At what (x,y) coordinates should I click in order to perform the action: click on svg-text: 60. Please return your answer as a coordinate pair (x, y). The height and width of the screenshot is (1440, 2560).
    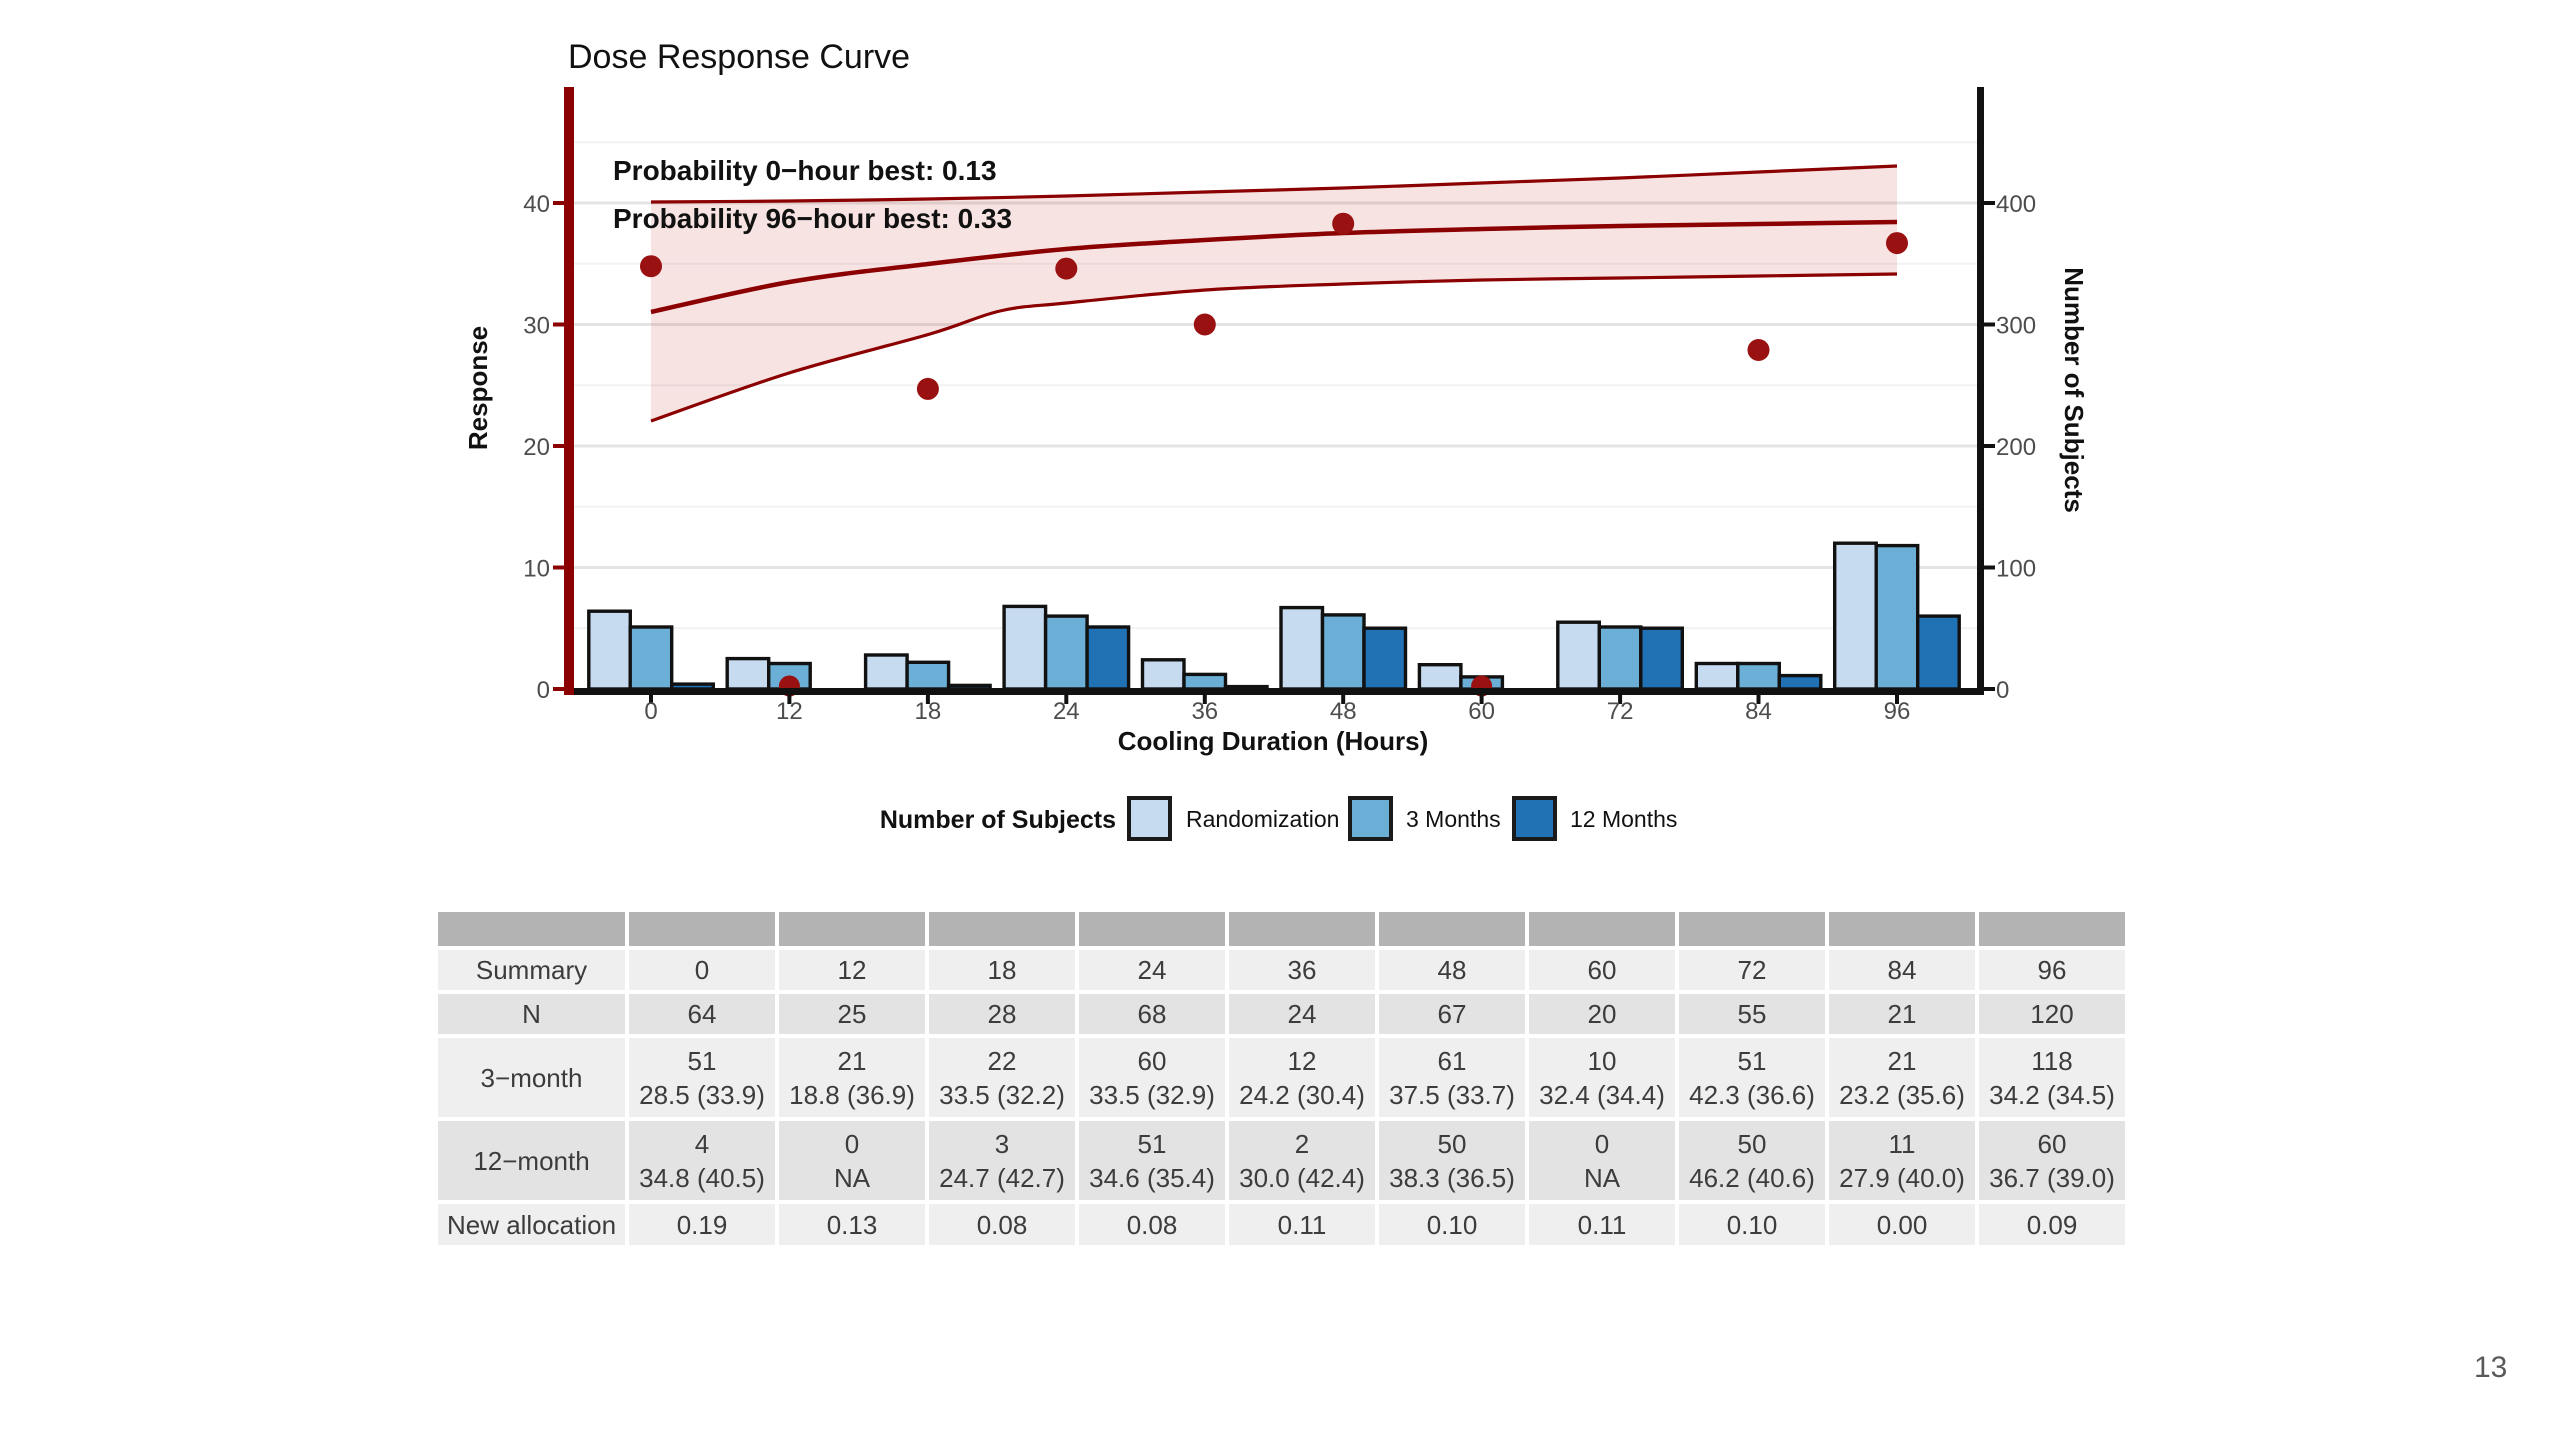
    Looking at the image, I should click on (1481, 711).